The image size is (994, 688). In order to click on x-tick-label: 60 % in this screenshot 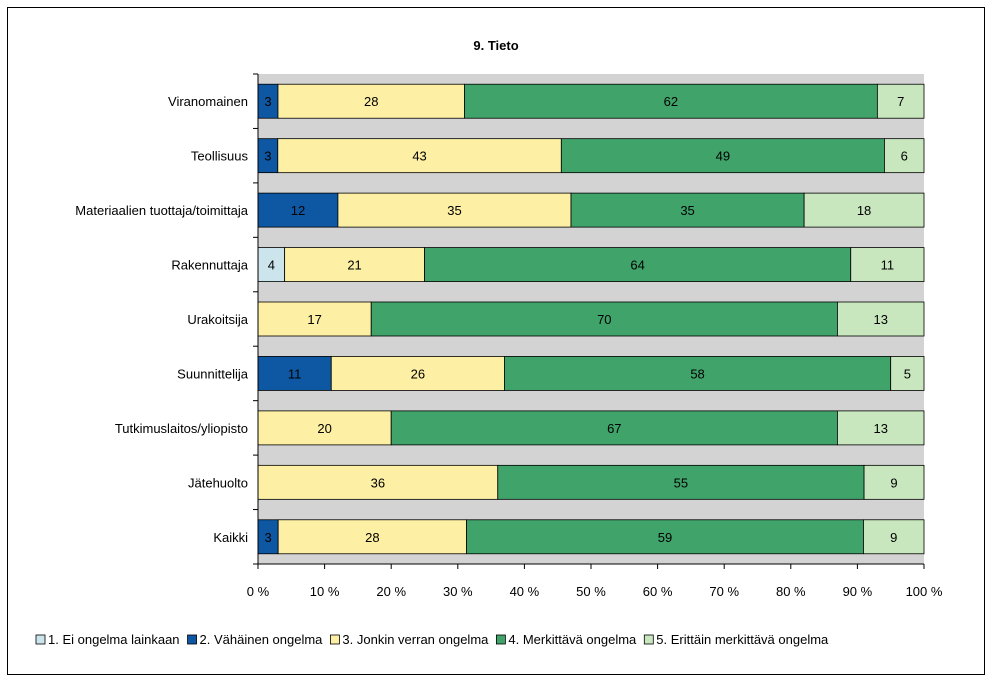, I will do `click(658, 591)`.